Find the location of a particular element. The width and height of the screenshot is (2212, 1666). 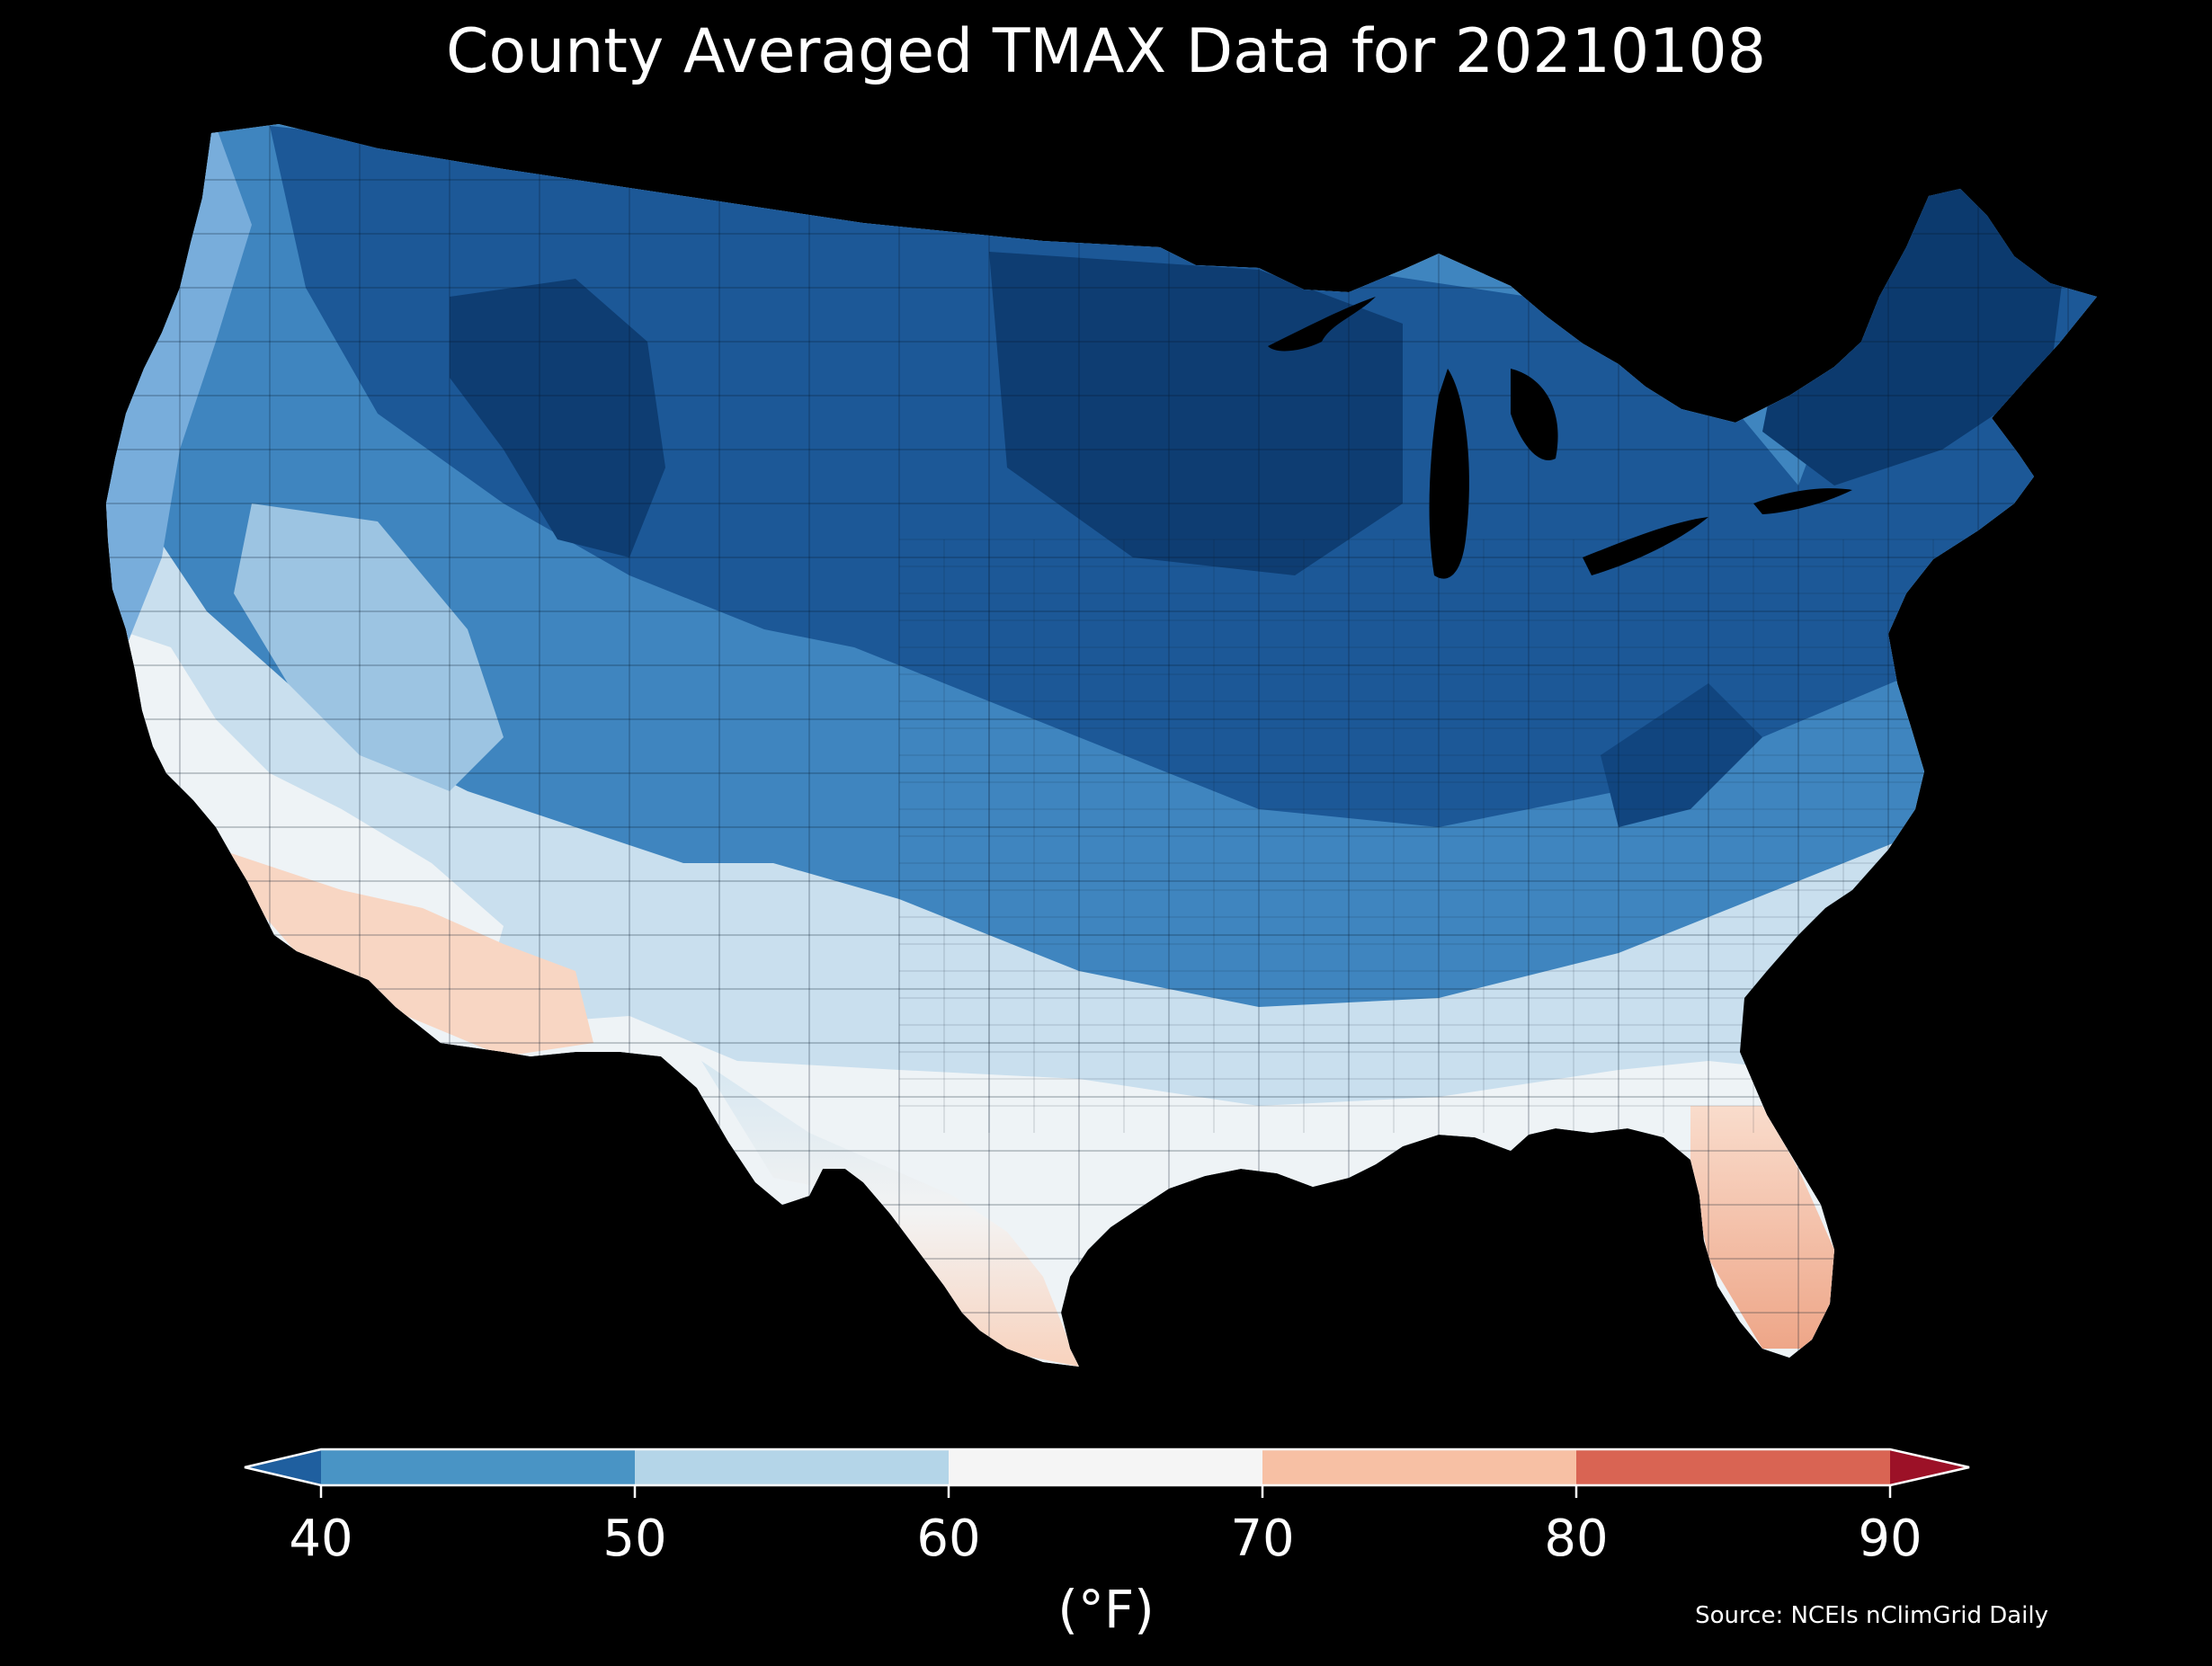

lake-michigan is located at coordinates (1449, 474).